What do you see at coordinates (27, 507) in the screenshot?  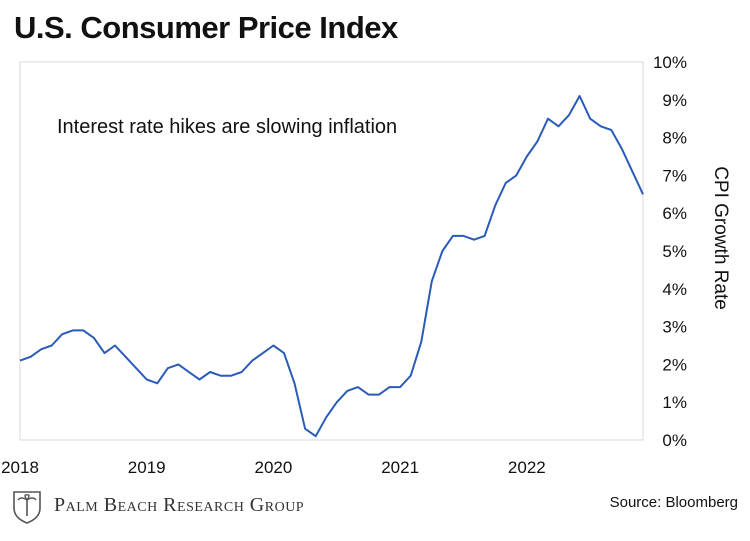 I see `palm-tree-emblem-icon` at bounding box center [27, 507].